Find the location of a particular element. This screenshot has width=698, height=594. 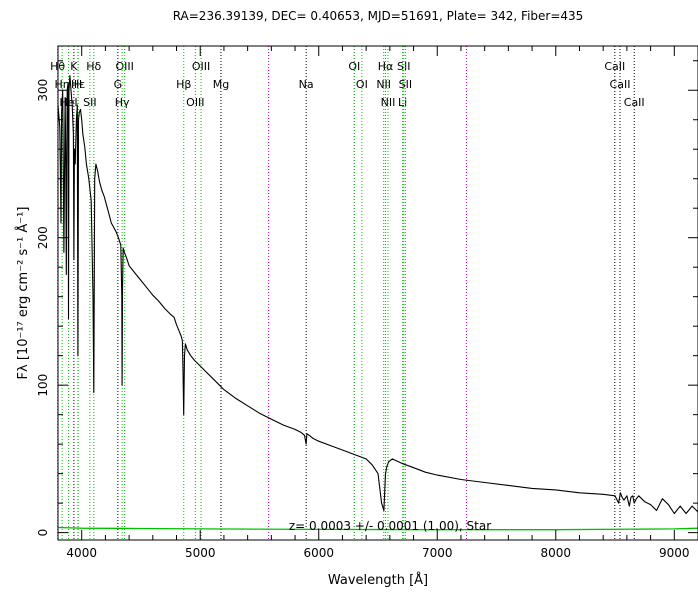

line-label-15: Na is located at coordinates (306, 84).